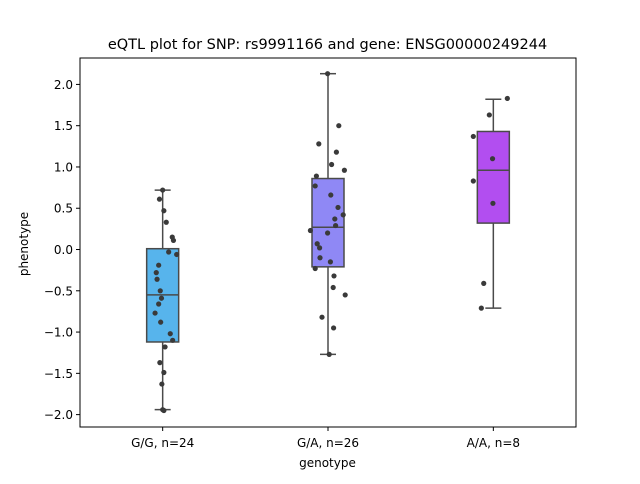  Describe the element at coordinates (24, 244) in the screenshot. I see `y-axis-label: phenotype` at that location.